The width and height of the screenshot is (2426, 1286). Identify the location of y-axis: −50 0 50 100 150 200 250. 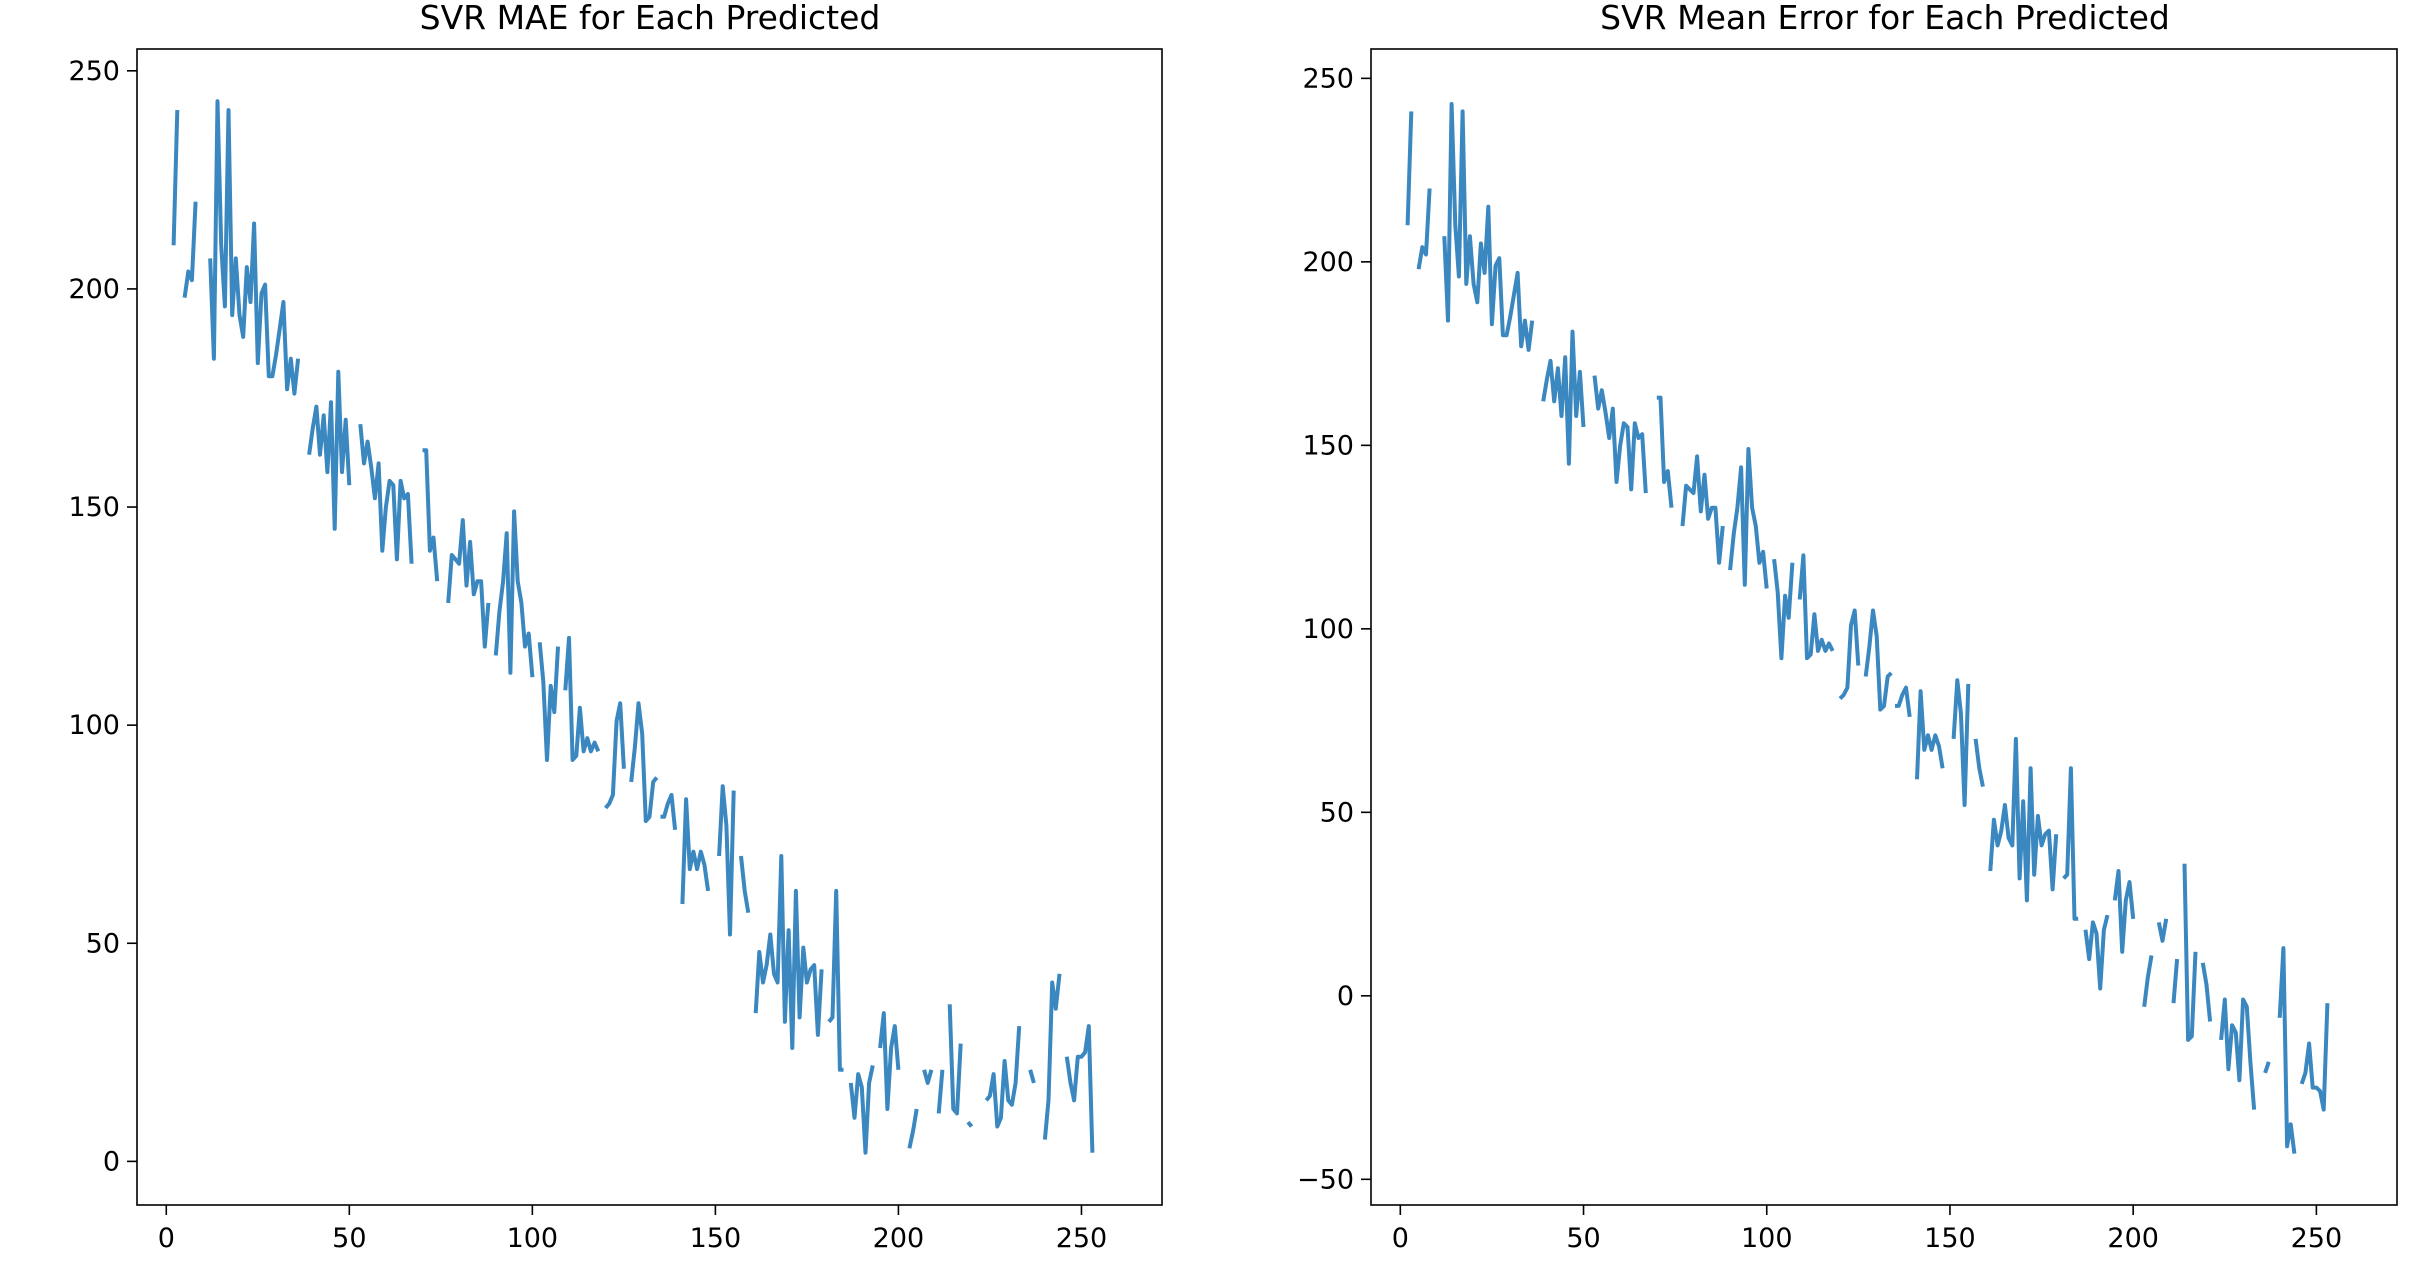
(1334, 629).